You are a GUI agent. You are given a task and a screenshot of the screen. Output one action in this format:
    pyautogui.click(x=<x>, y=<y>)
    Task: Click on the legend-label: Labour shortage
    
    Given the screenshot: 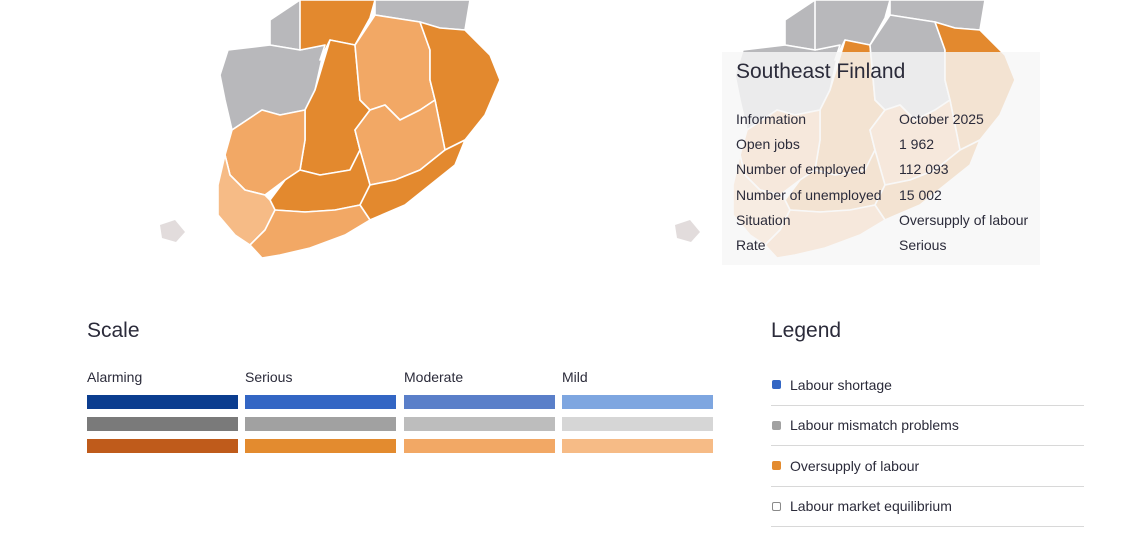 What is the action you would take?
    pyautogui.click(x=841, y=384)
    